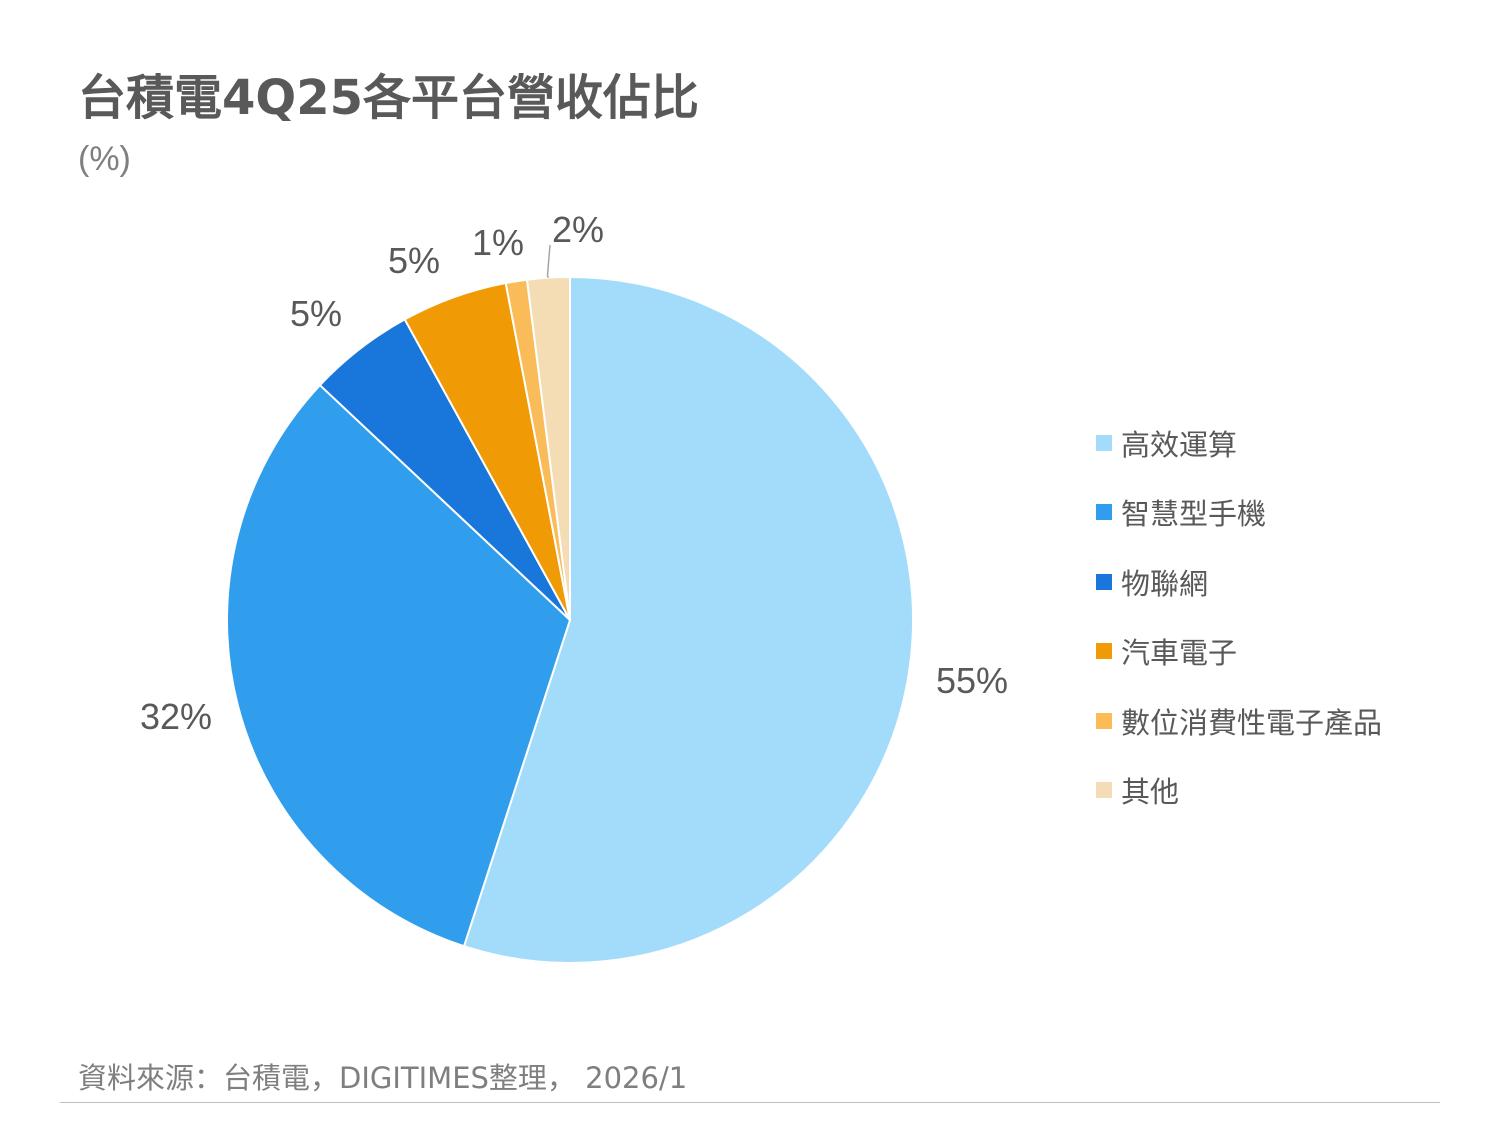  What do you see at coordinates (750, 1102) in the screenshot?
I see `footer-divider` at bounding box center [750, 1102].